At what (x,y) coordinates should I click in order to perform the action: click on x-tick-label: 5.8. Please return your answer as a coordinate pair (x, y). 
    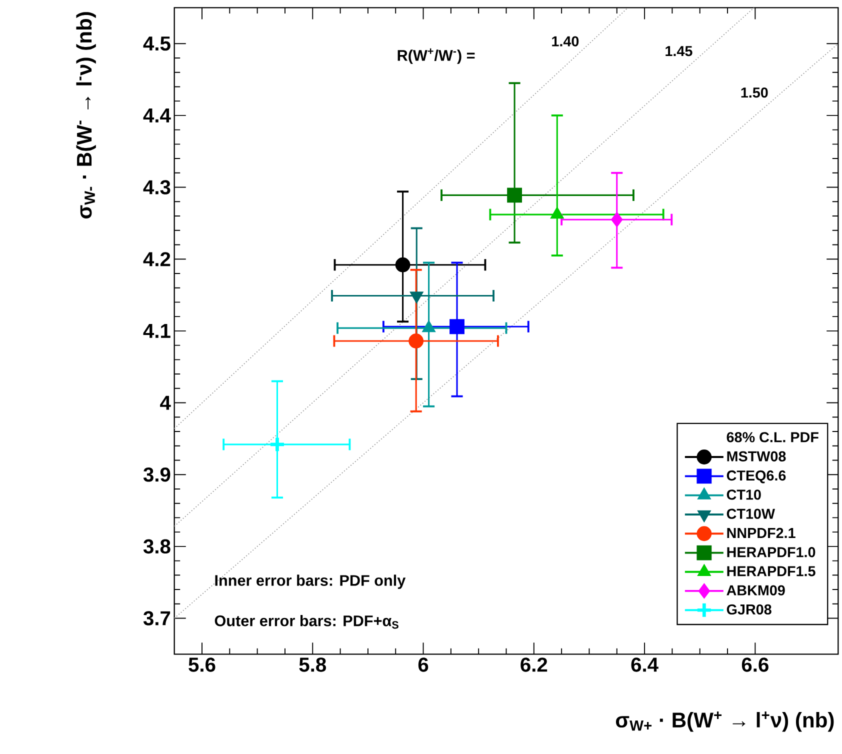
    Looking at the image, I should click on (312, 664).